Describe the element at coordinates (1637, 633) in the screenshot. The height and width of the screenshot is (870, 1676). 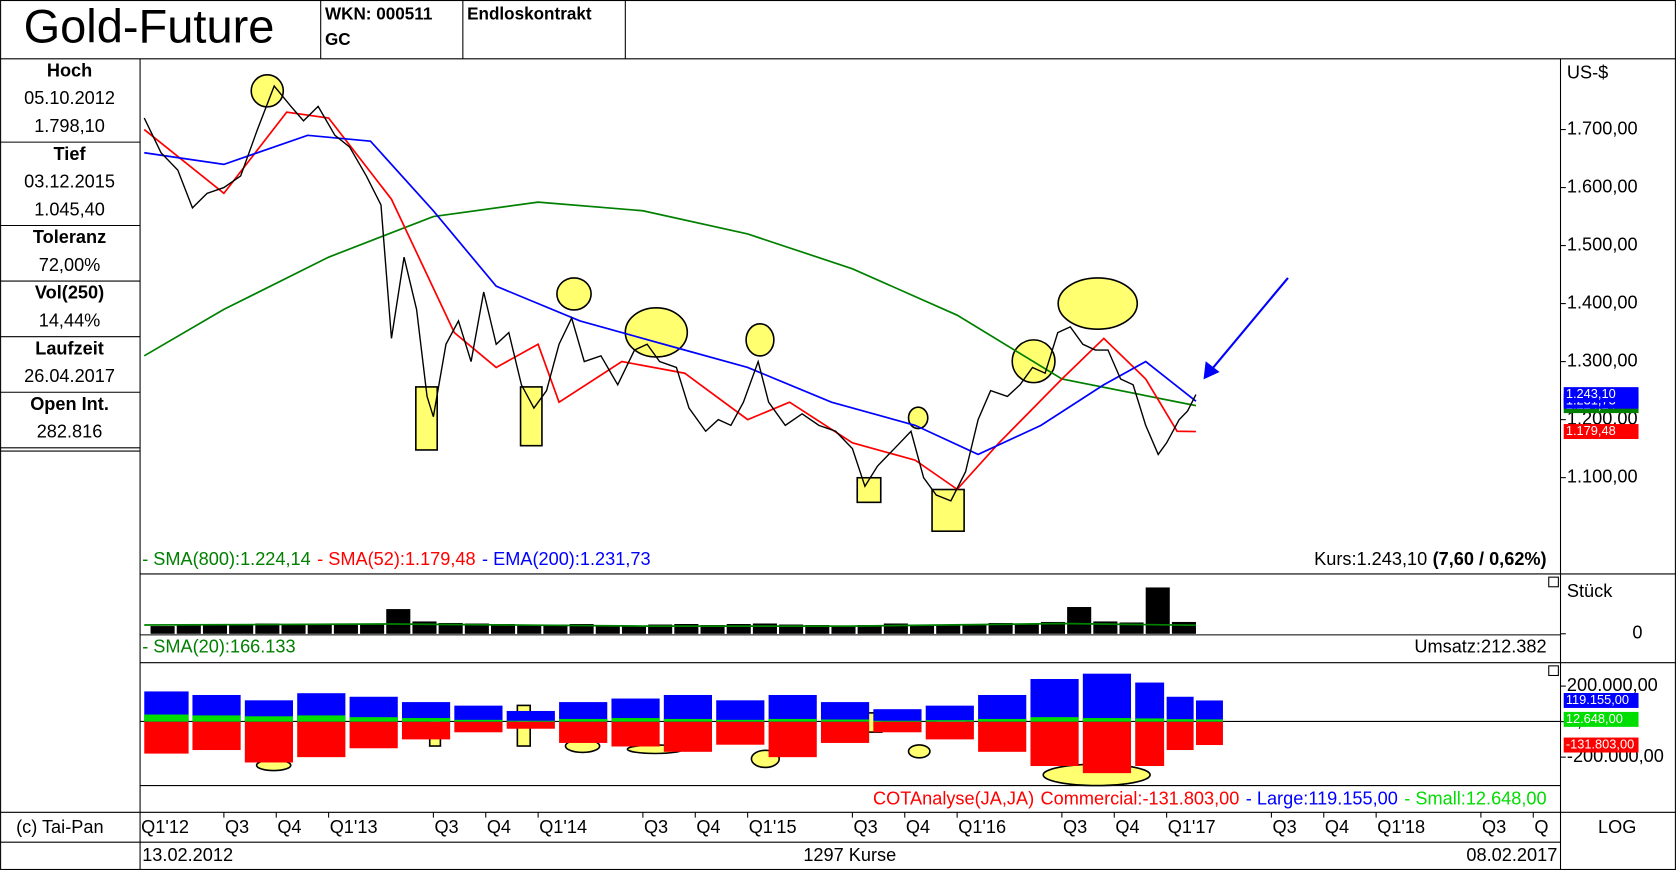
I see `y-tick-label: 0` at that location.